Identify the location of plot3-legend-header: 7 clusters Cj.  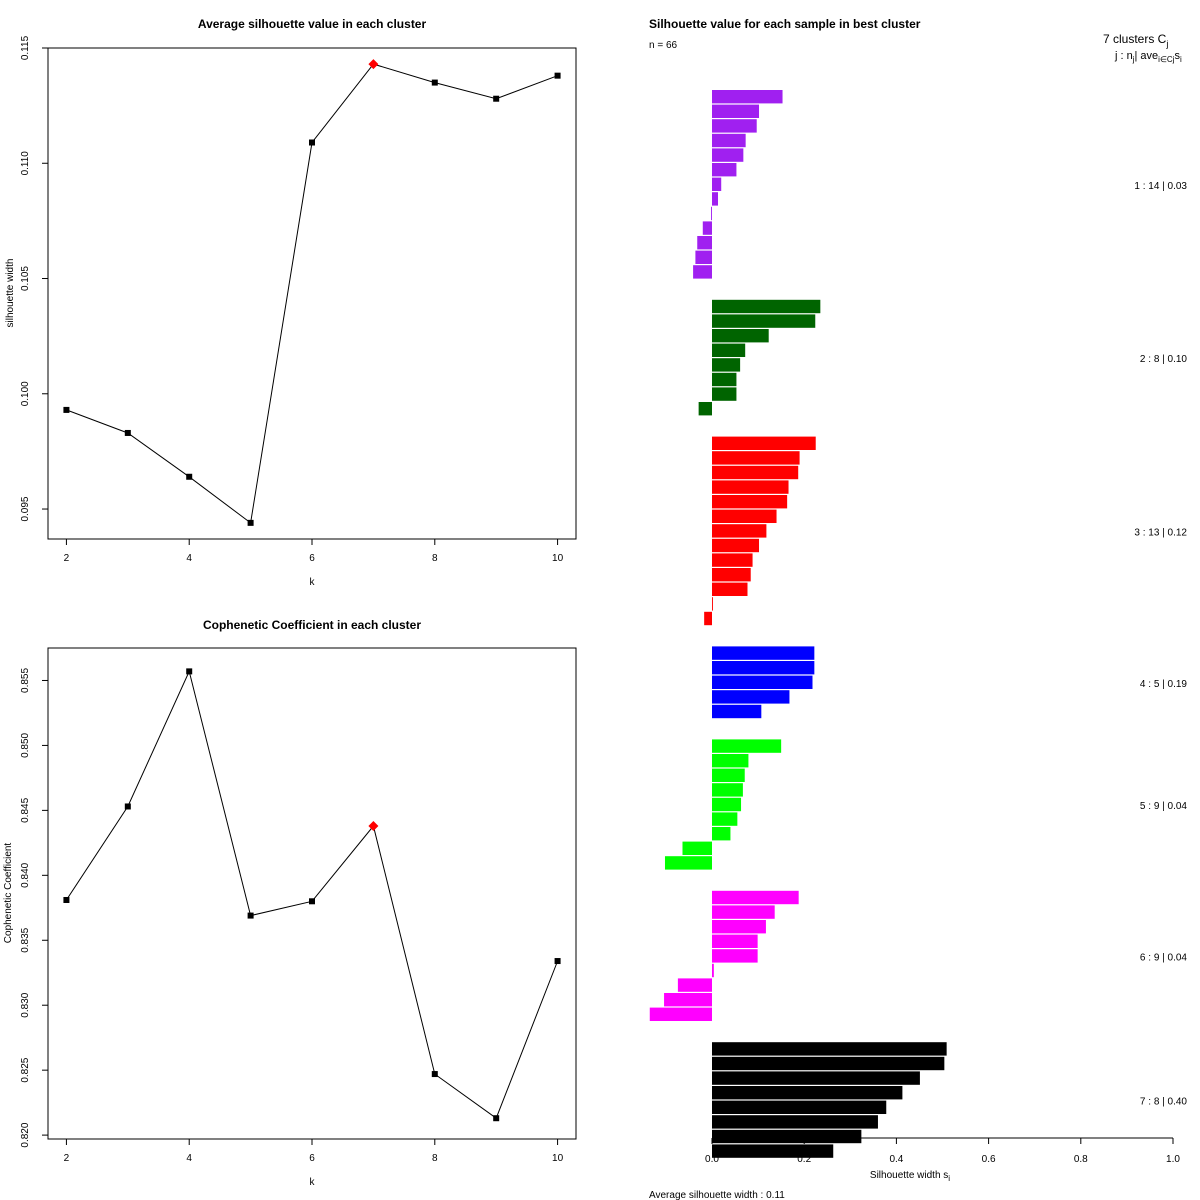
(1135, 40).